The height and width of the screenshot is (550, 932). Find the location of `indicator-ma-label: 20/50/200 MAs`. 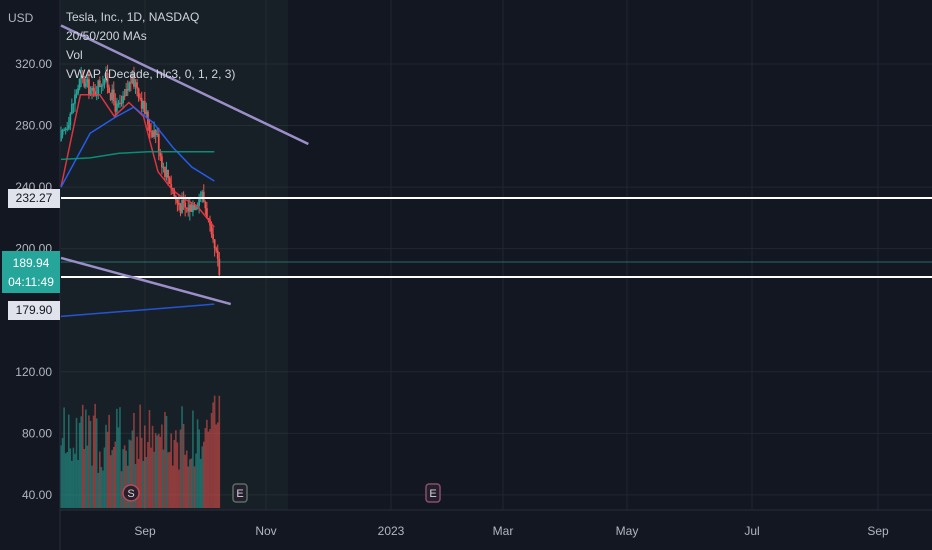

indicator-ma-label: 20/50/200 MAs is located at coordinates (106, 36).